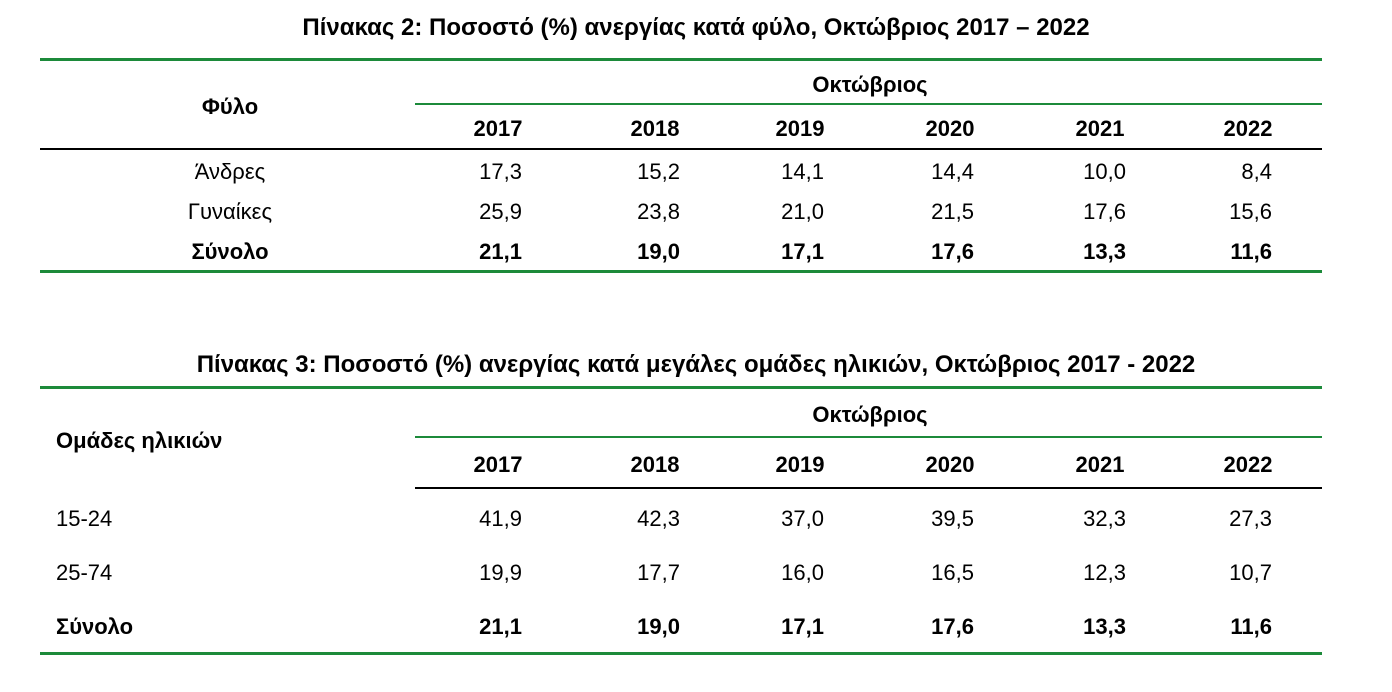  Describe the element at coordinates (952, 171) in the screenshot. I see `table-cell: 14,4` at that location.